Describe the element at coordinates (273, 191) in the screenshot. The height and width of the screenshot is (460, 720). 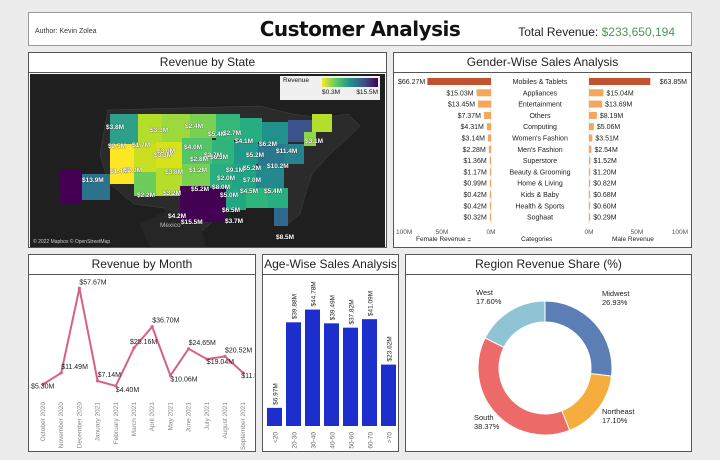
I see `state-value-label: $5.4M` at that location.